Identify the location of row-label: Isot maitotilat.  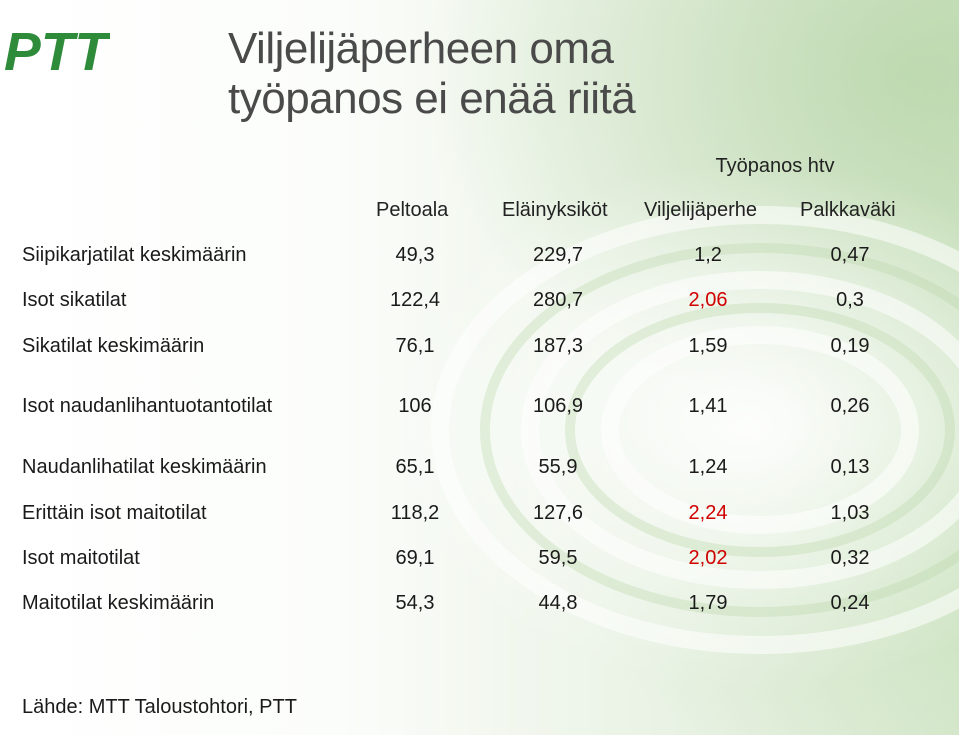
(81, 558).